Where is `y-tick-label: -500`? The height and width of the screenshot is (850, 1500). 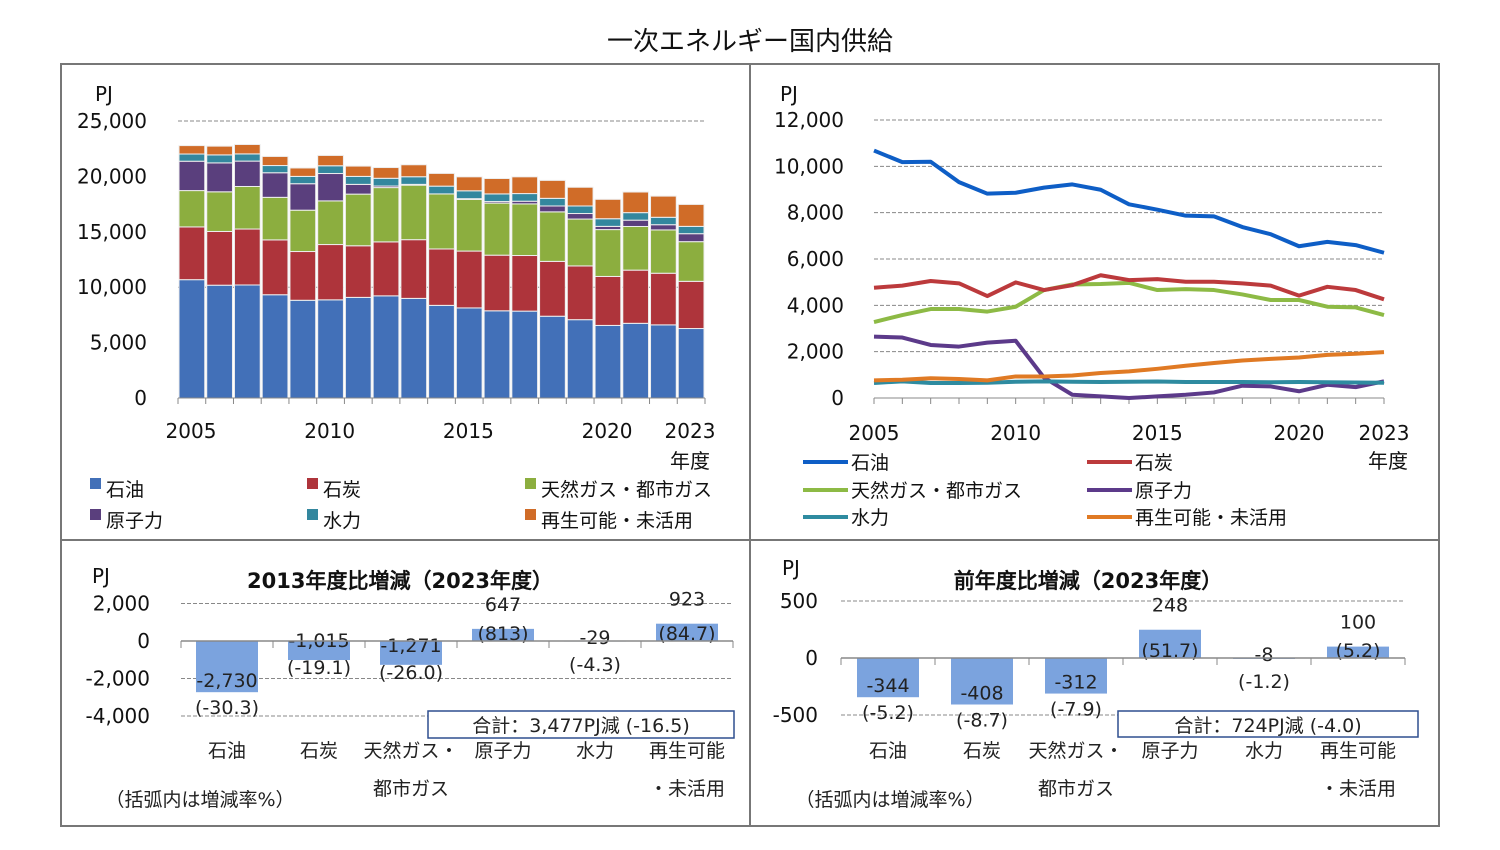 y-tick-label: -500 is located at coordinates (795, 715).